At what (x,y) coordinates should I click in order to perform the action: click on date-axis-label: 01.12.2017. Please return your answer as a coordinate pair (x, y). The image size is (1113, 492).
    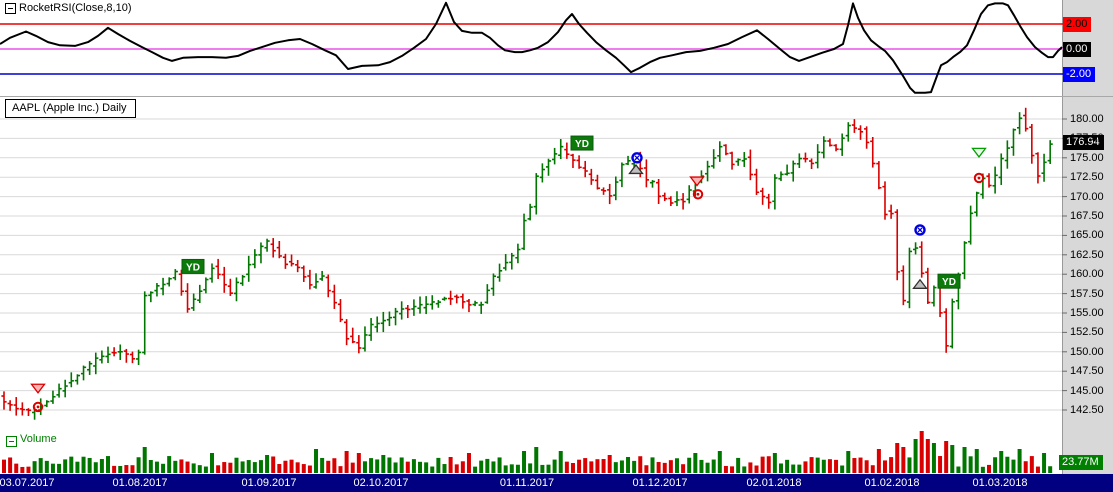
    Looking at the image, I should click on (660, 483).